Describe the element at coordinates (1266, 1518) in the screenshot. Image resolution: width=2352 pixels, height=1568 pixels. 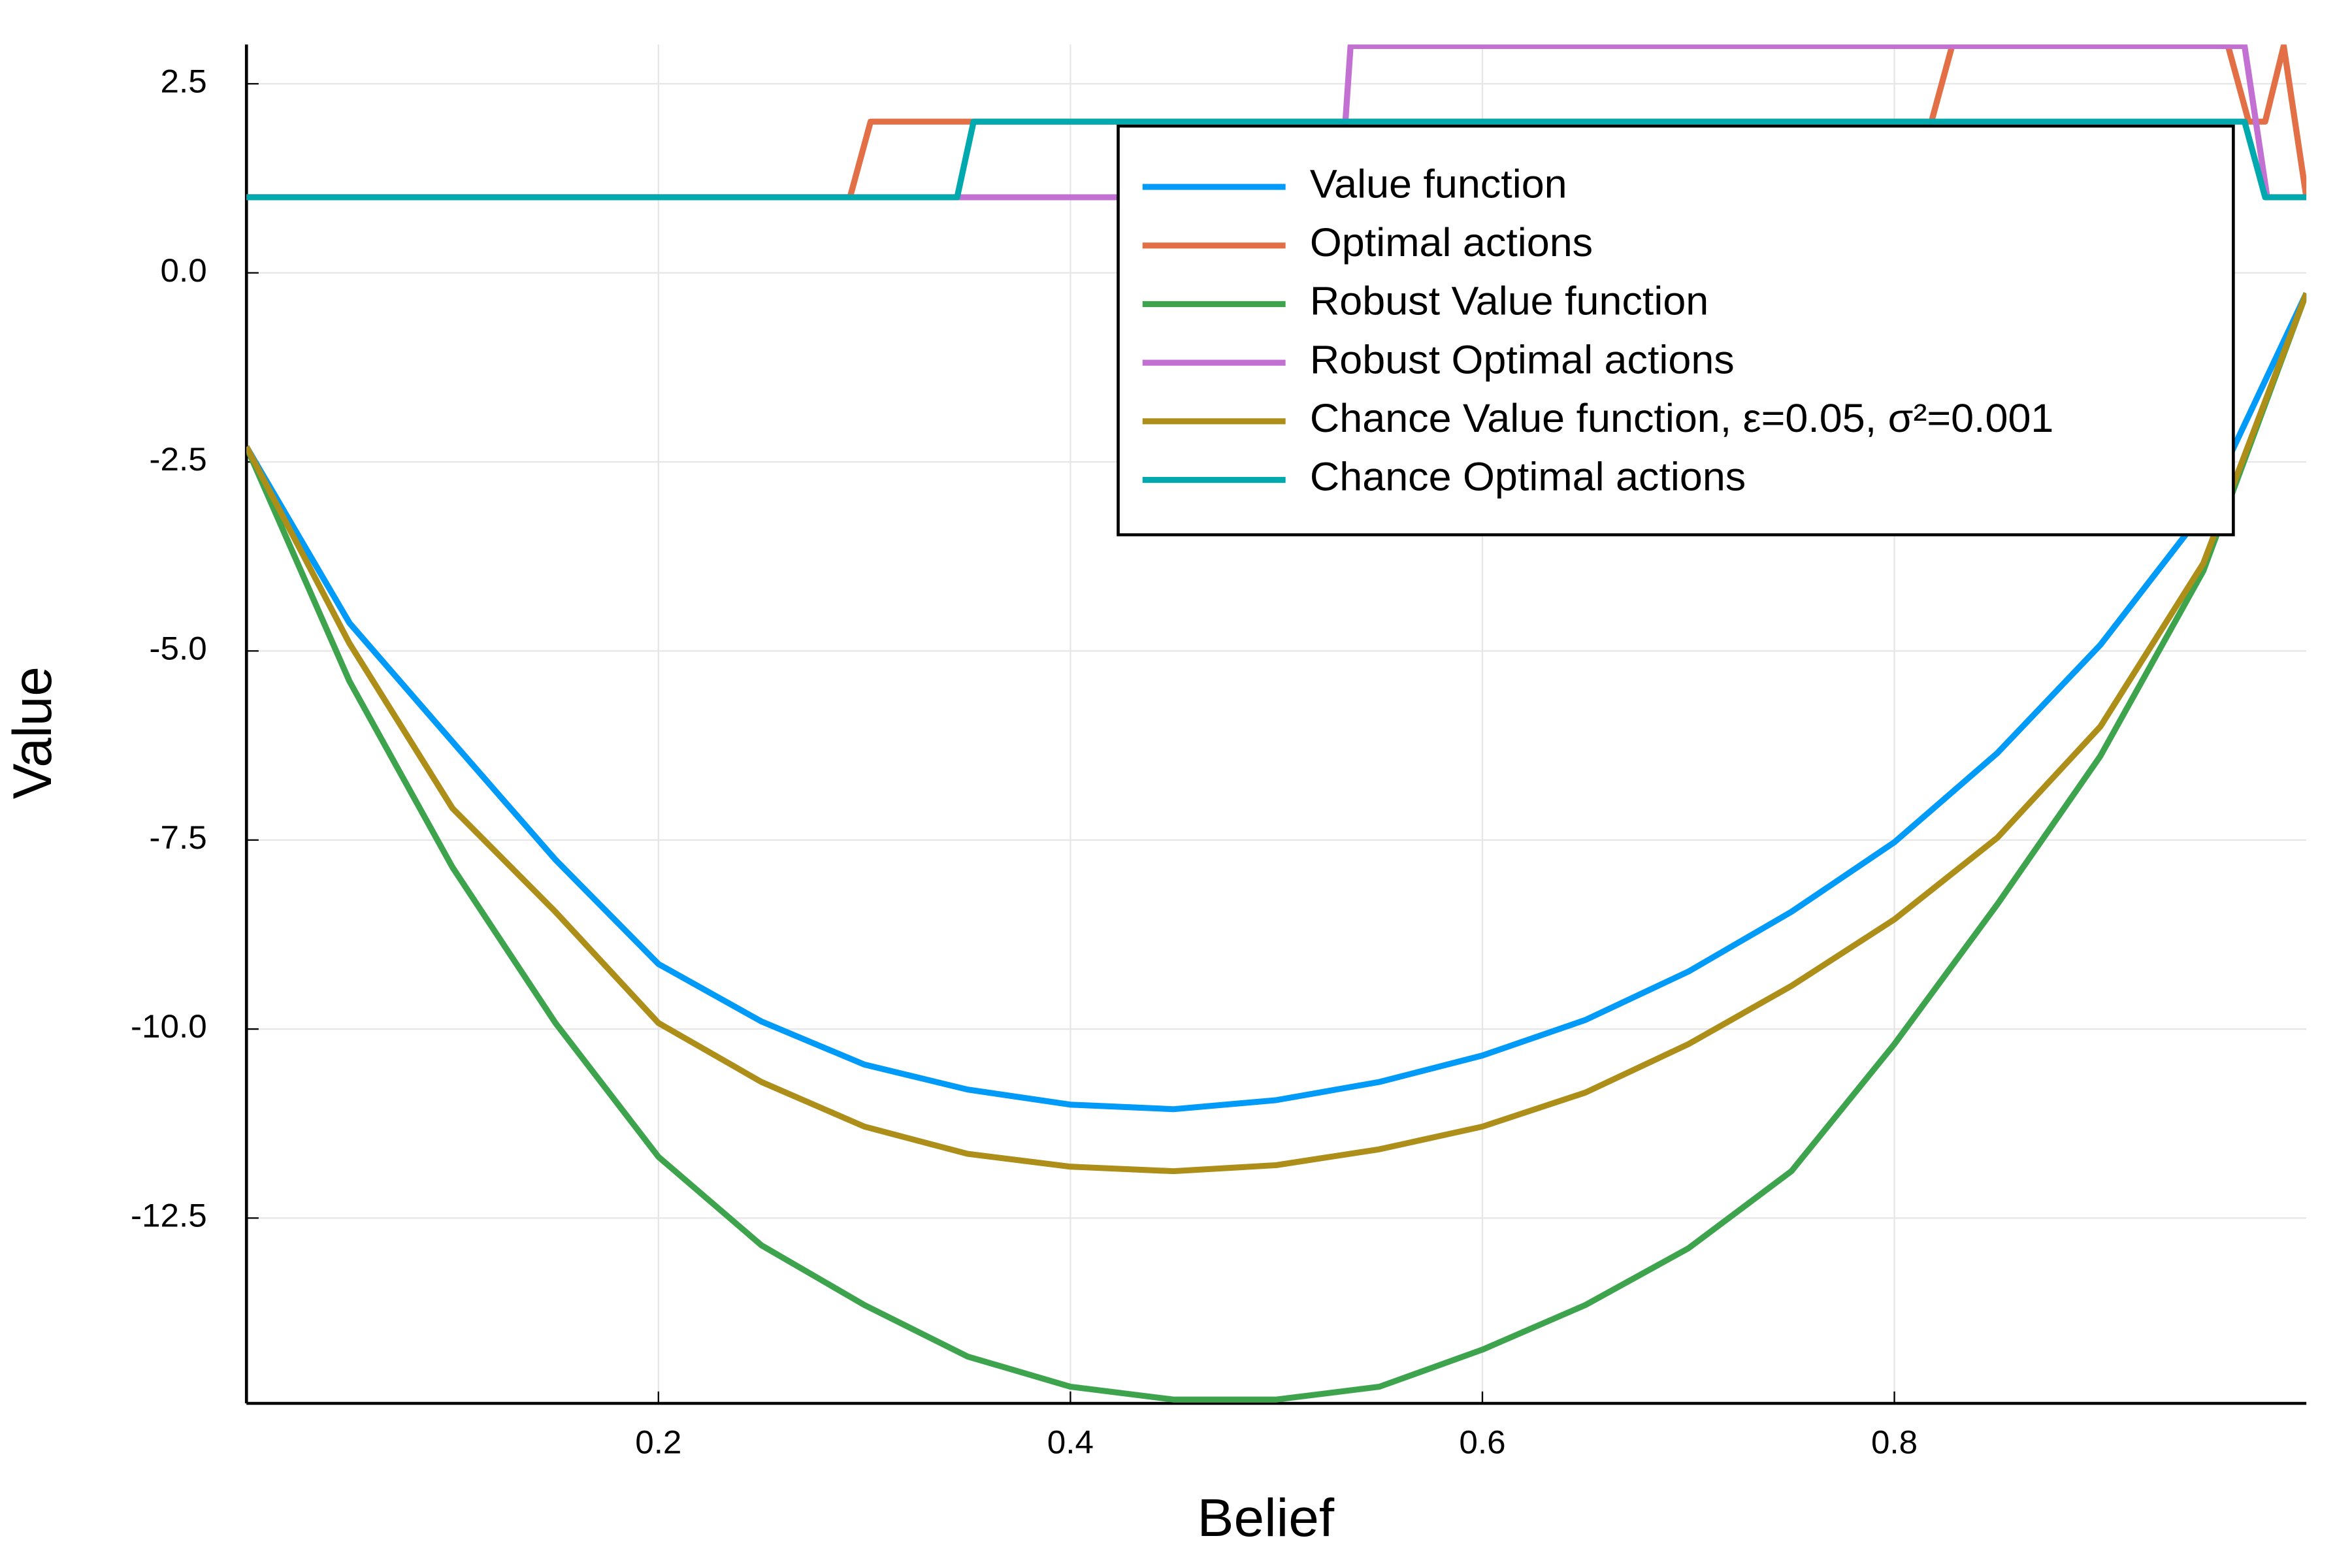
I see `x-axis-label: Belief` at that location.